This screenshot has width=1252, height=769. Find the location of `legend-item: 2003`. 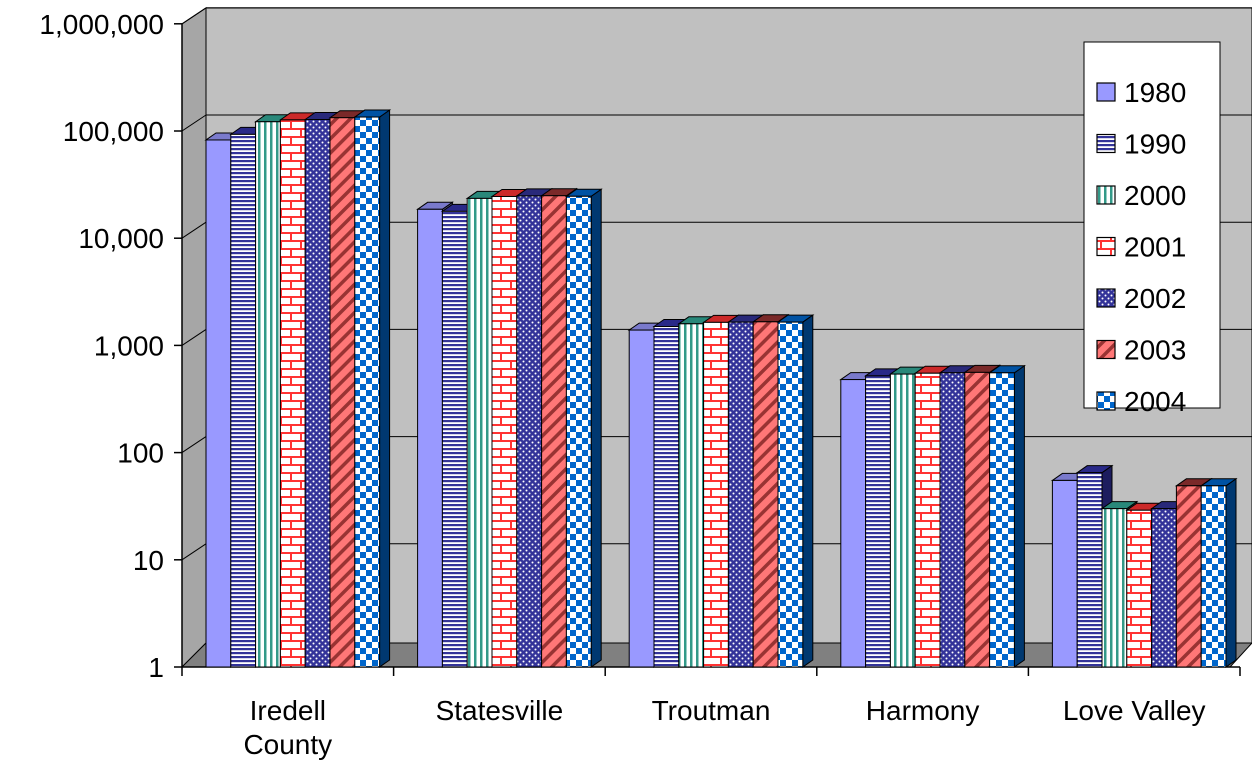

legend-item: 2003 is located at coordinates (1141, 350).